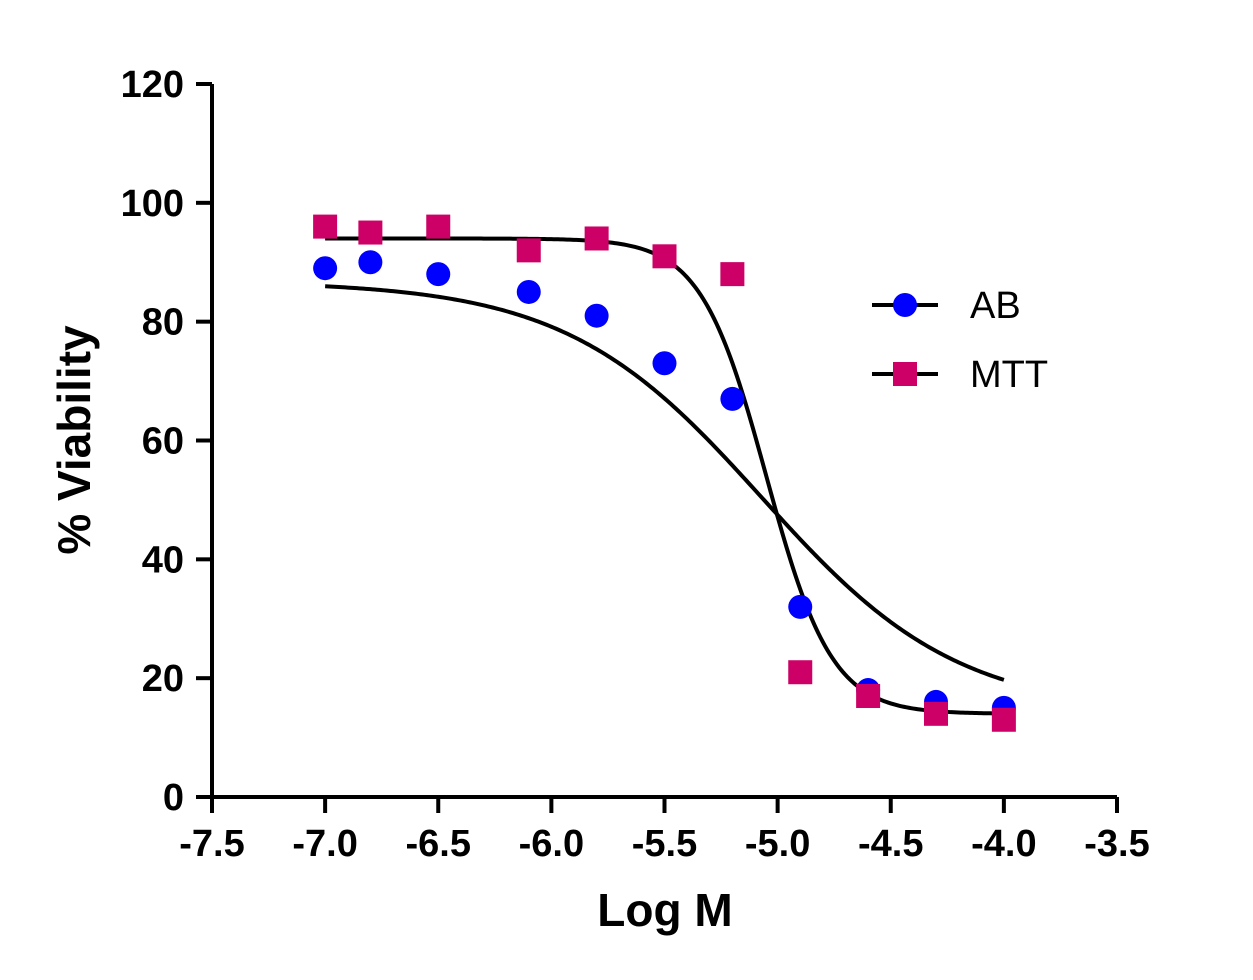 This screenshot has width=1253, height=980. Describe the element at coordinates (152, 204) in the screenshot. I see `y-tick-label: 100` at that location.